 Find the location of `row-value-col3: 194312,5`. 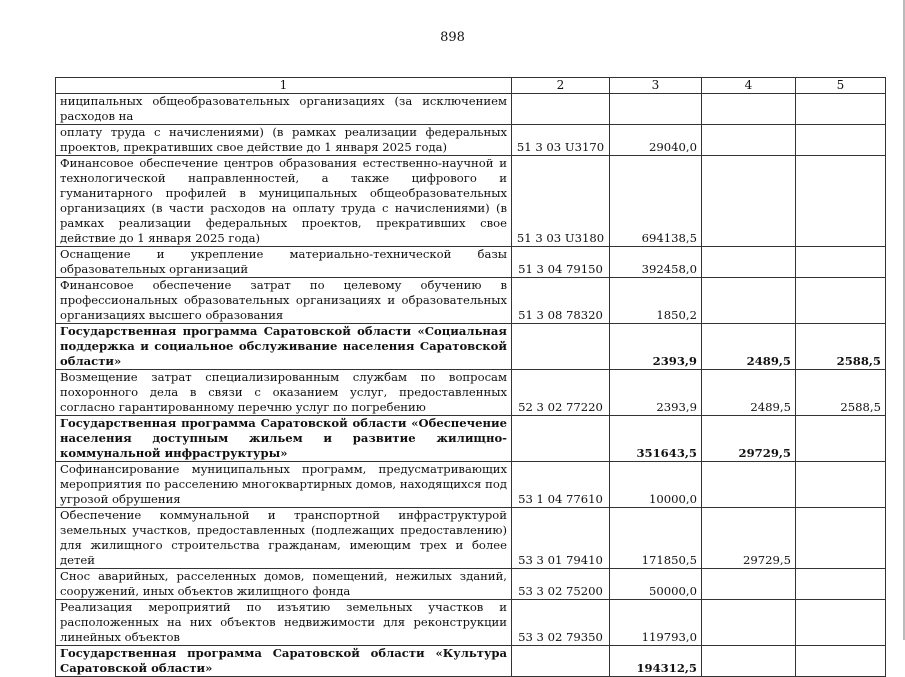

row-value-col3: 194312,5 is located at coordinates (655, 661).